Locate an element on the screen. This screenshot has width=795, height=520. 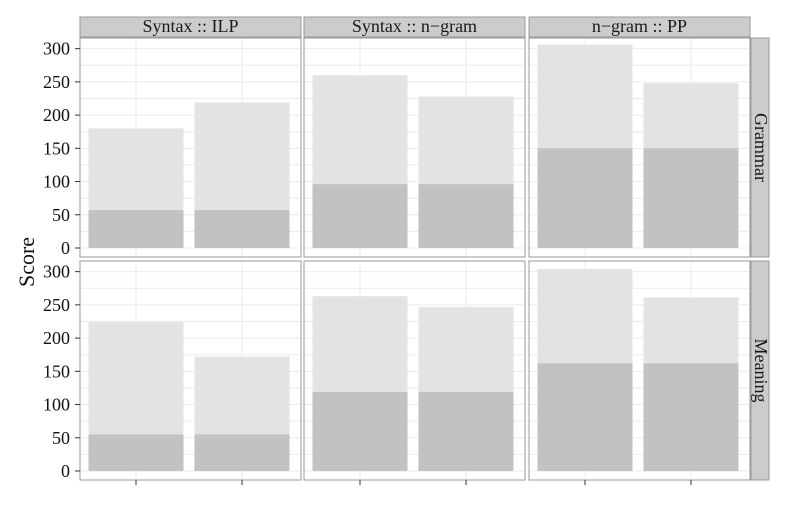
column-strip-label: Syntax :: n−gram is located at coordinates (414, 26).